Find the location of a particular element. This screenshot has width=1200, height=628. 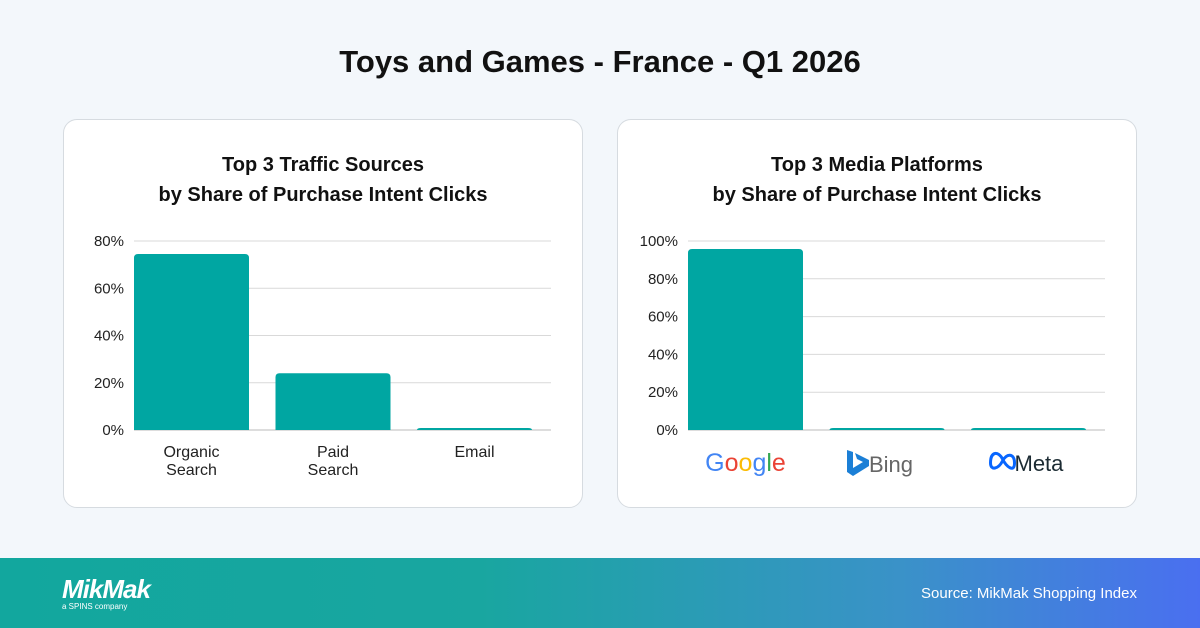

x-tick-label: Paid is located at coordinates (333, 452).